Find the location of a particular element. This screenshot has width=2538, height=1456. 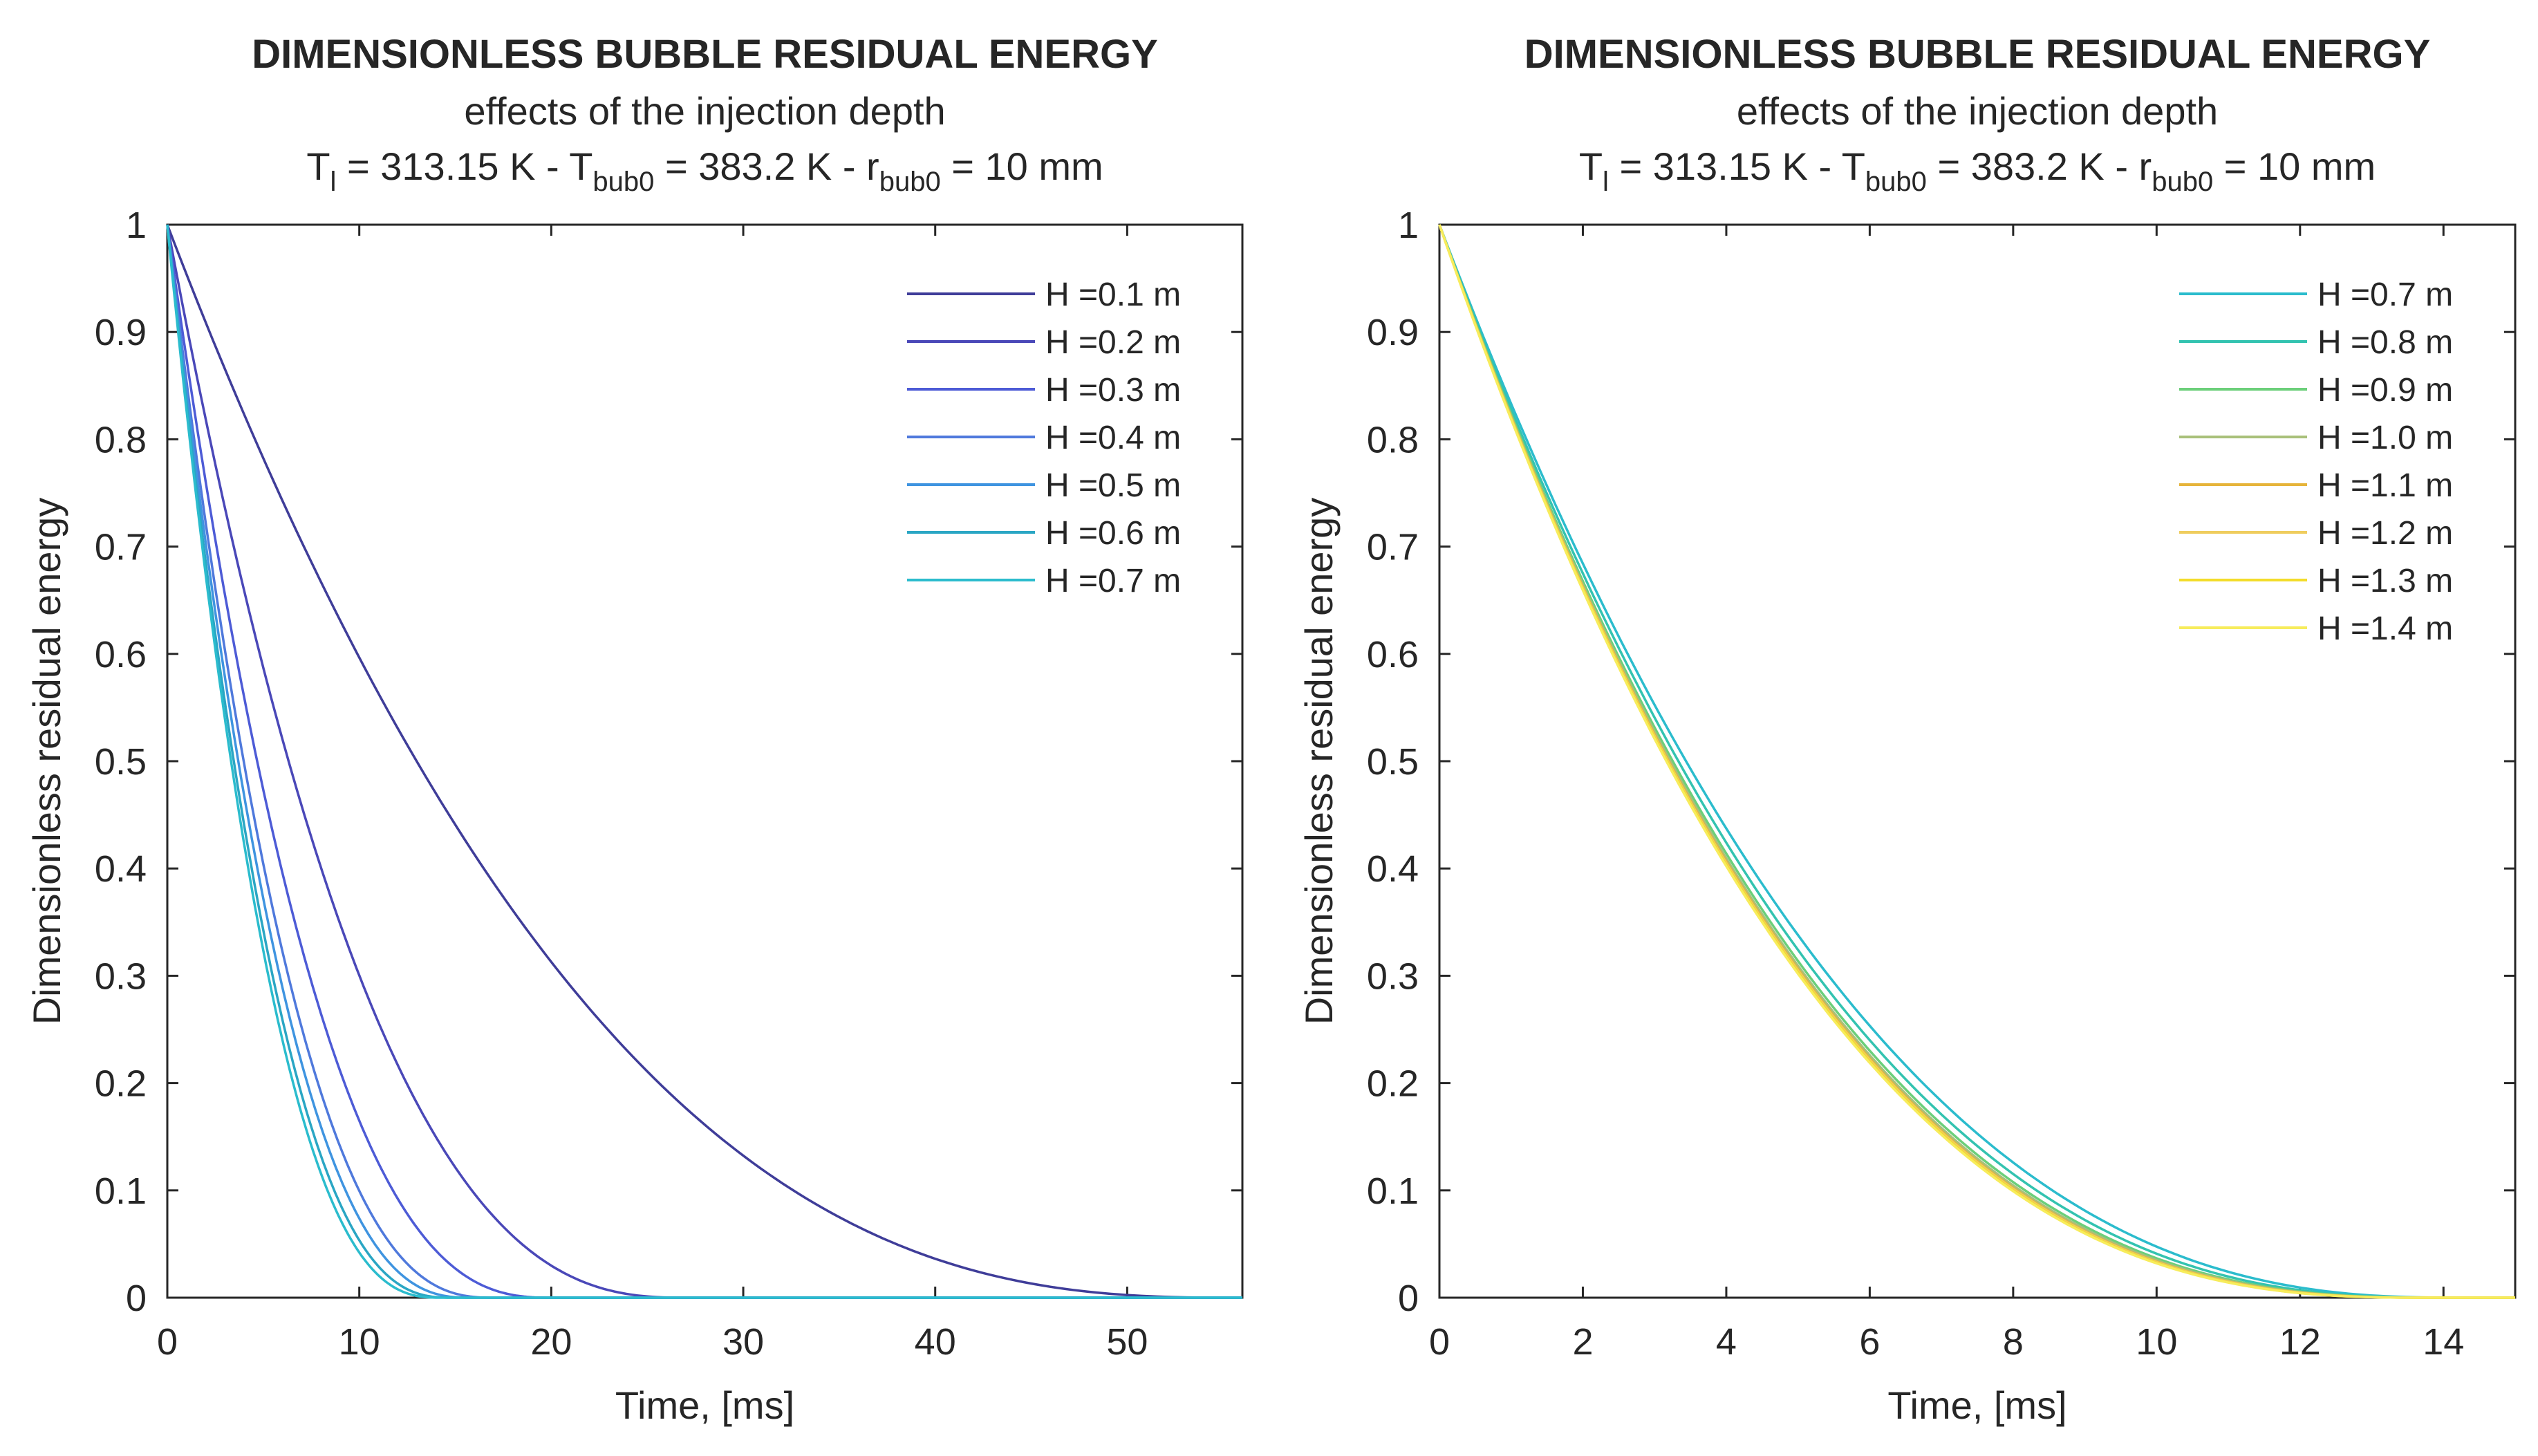

legend-label: H =0.5 m is located at coordinates (1113, 485).